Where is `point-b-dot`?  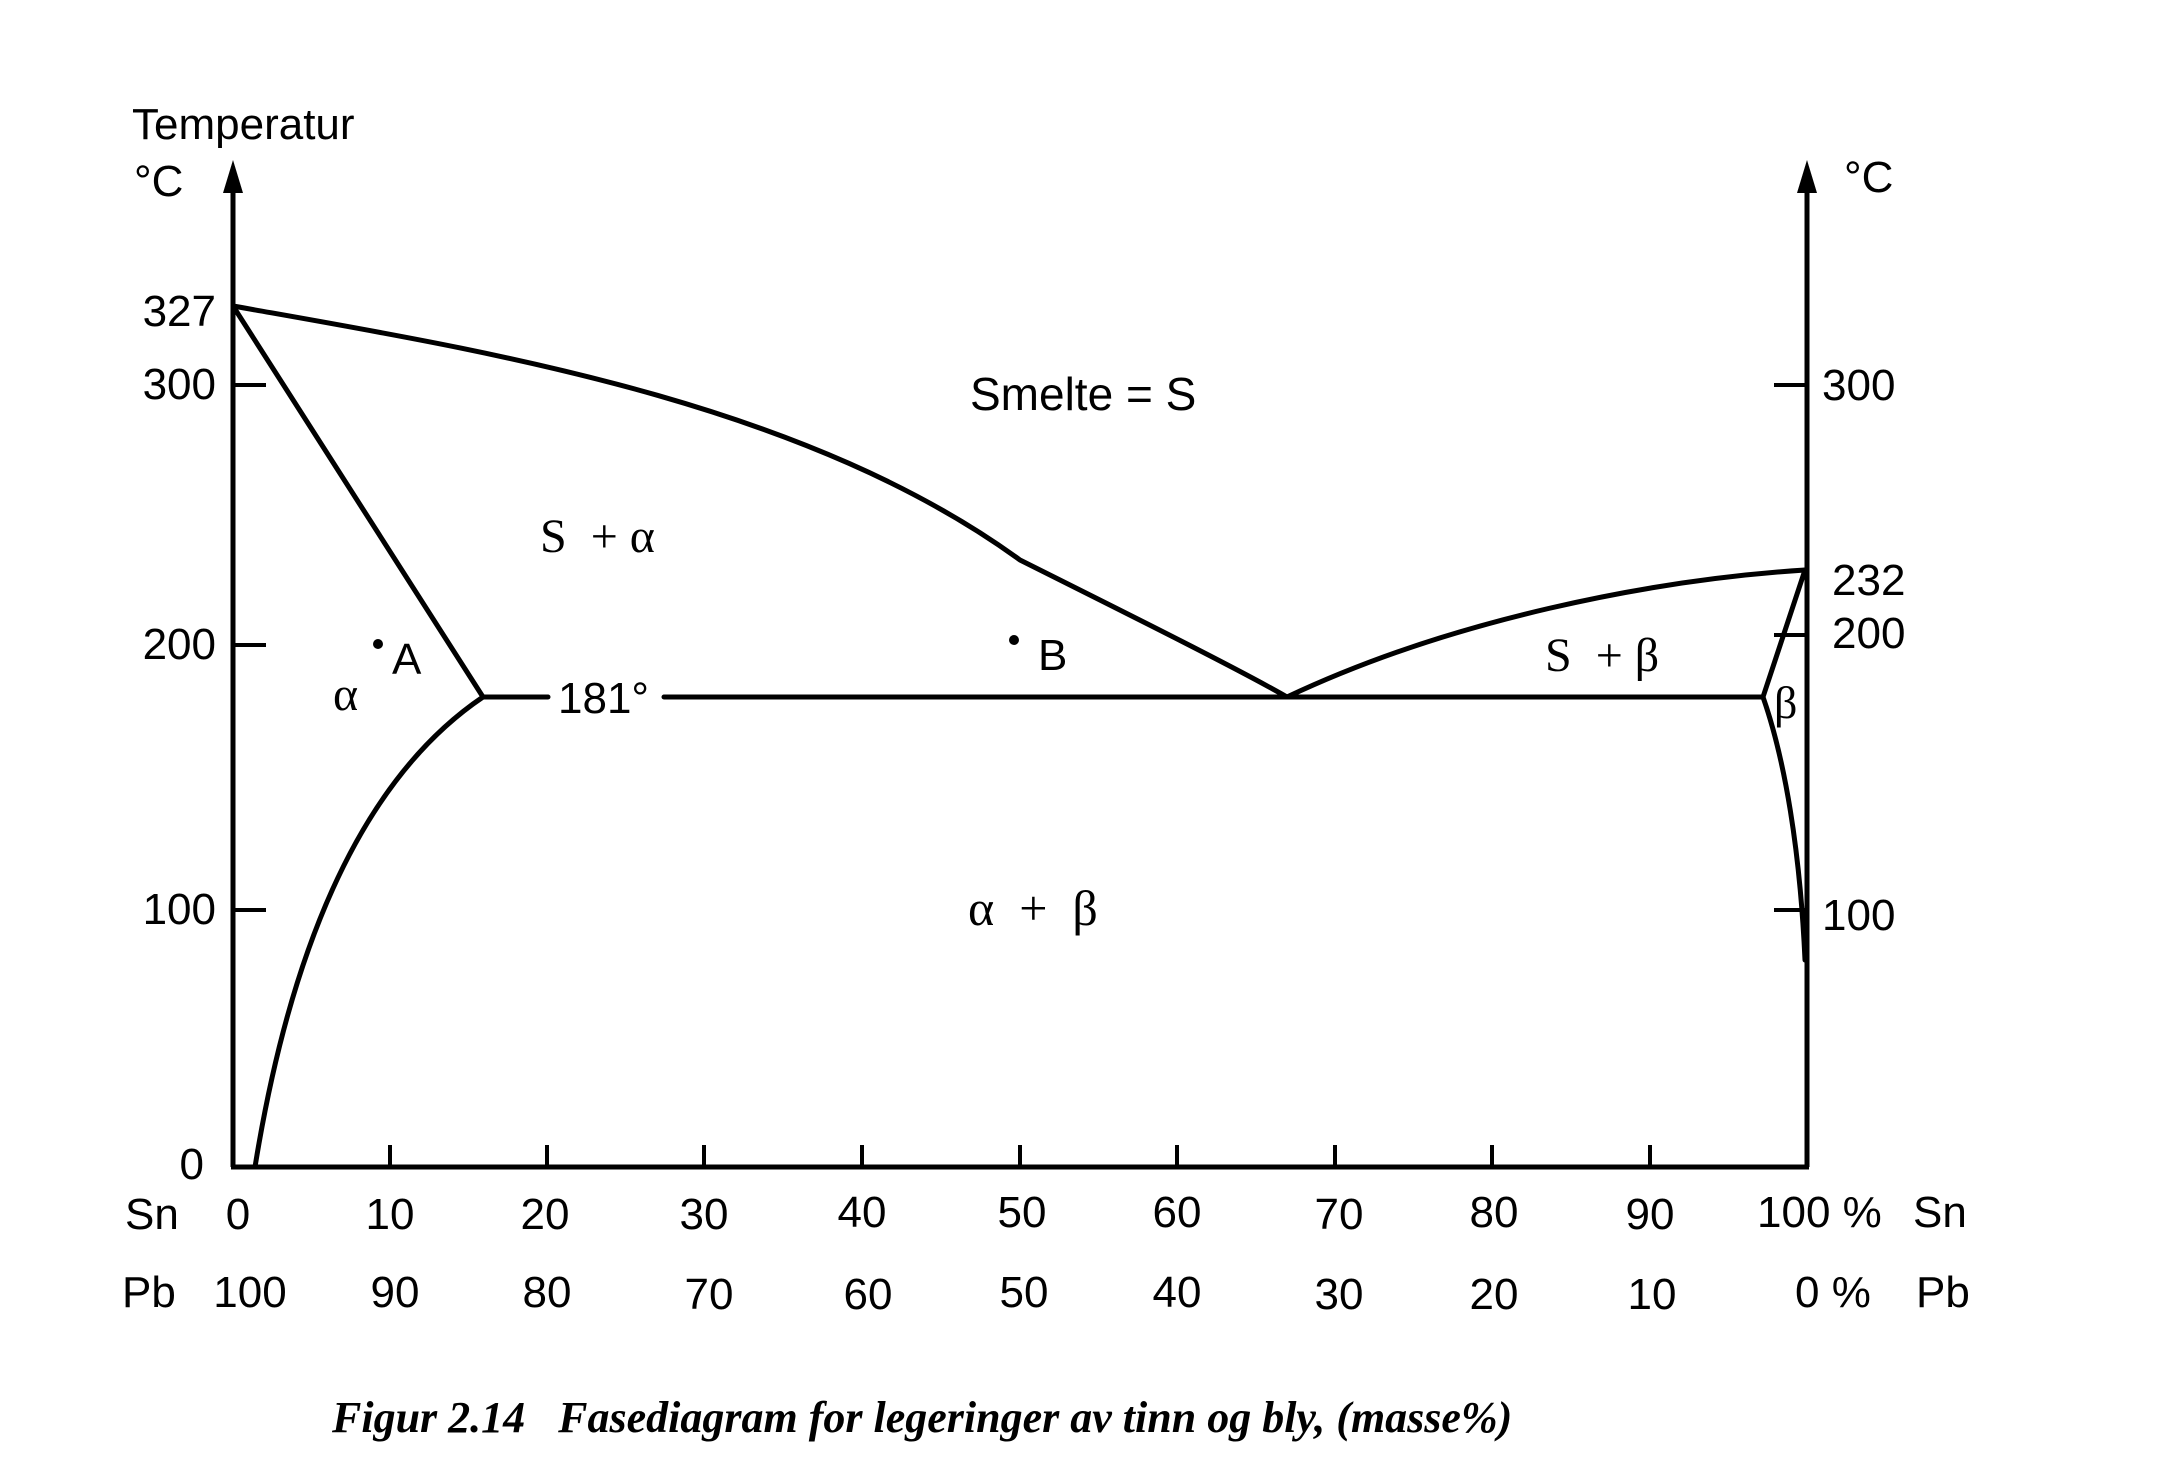
point-b-dot is located at coordinates (1014, 640).